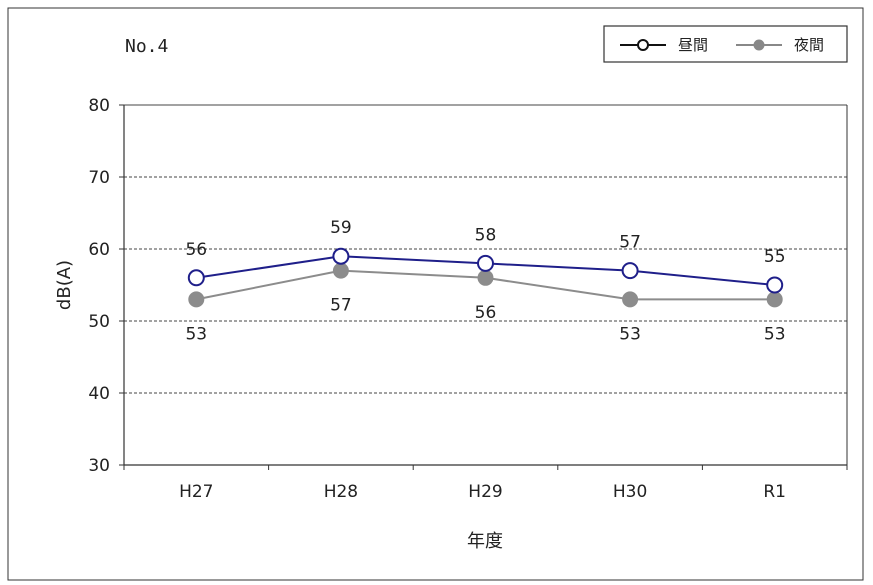 This screenshot has height=585, width=873. Describe the element at coordinates (630, 243) in the screenshot. I see `data-label-daytime: 57` at that location.